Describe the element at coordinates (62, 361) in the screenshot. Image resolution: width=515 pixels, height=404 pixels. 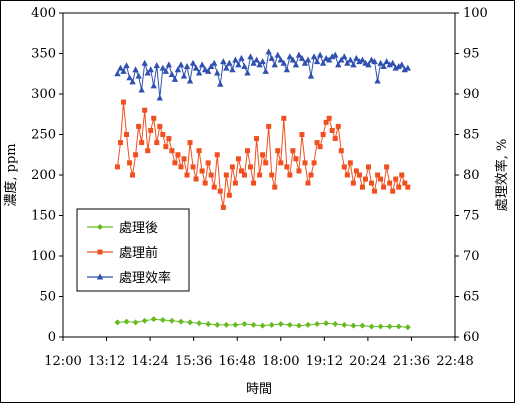
I see `x-tick-label: 12:00` at that location.